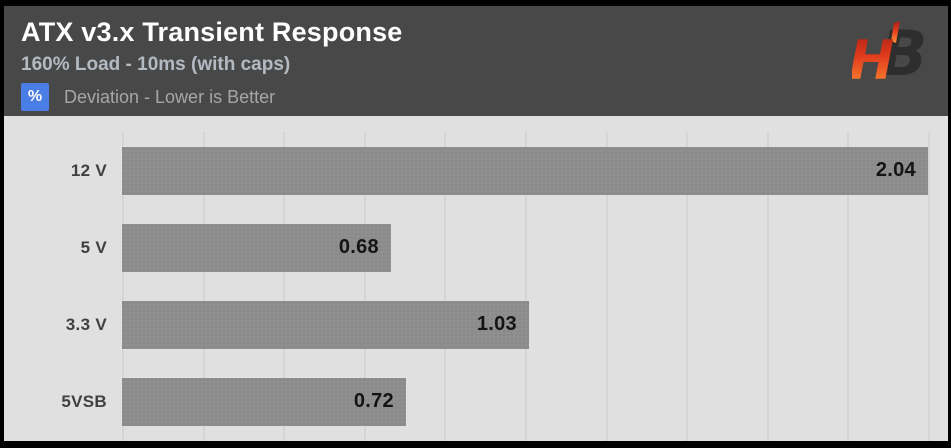  Describe the element at coordinates (35, 97) in the screenshot. I see `percent-unit-badge: %` at that location.